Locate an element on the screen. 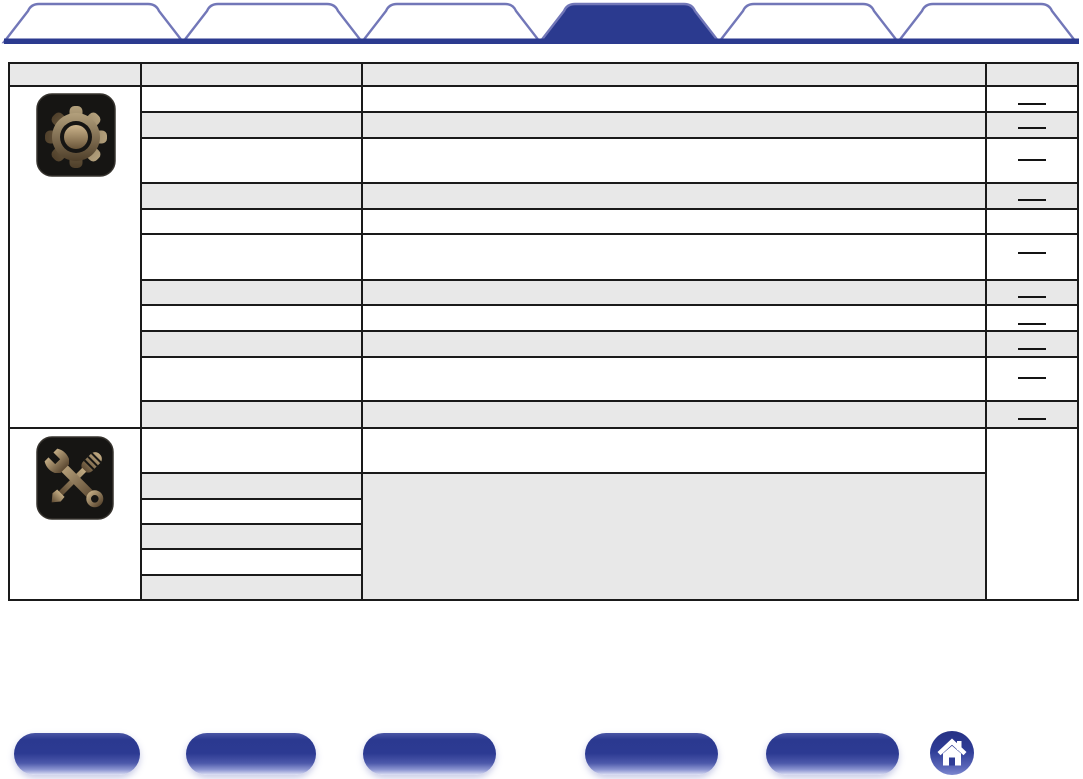 This screenshot has width=1083, height=779. tab-bar is located at coordinates (540, 23).